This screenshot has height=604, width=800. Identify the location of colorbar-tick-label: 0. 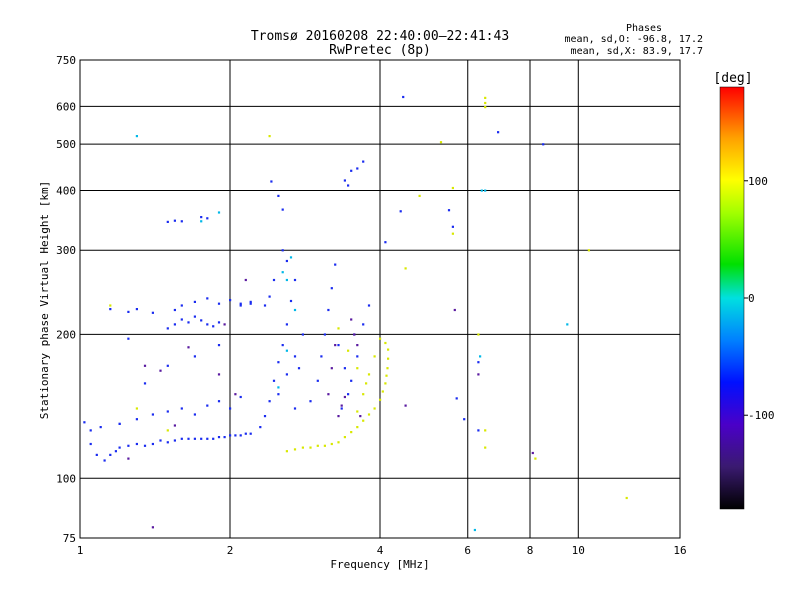
(751, 298).